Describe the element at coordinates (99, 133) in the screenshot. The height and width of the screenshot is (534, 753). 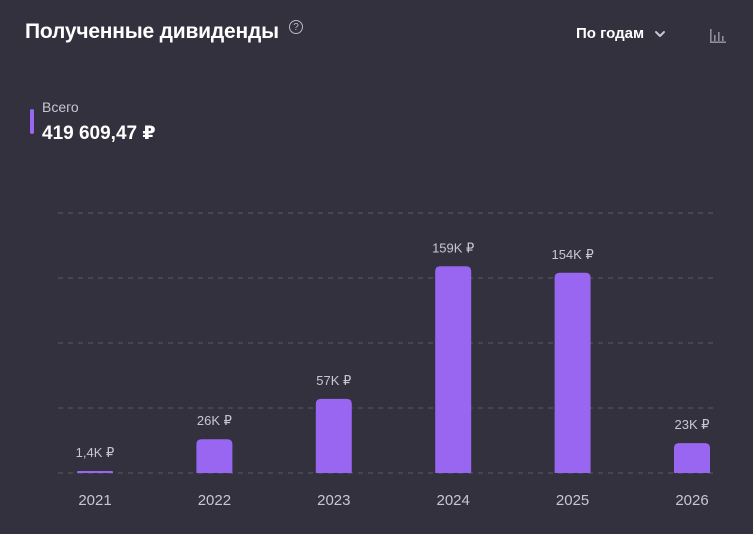
I see `total-value: 419 609,47 ₽` at that location.